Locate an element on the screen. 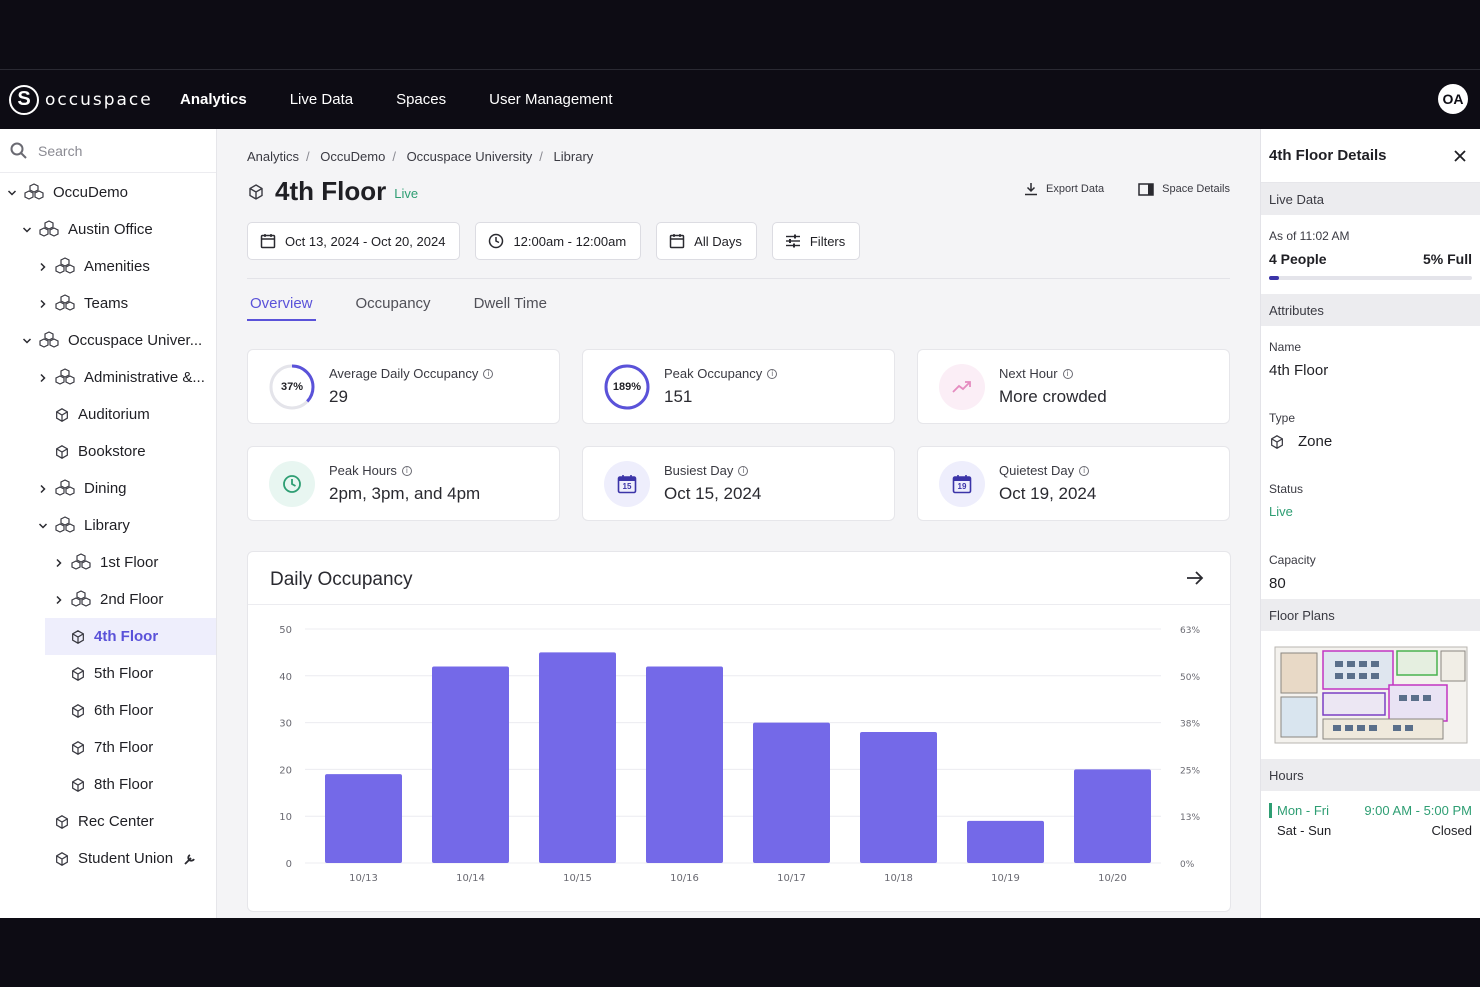  attributes-section: Attributes is located at coordinates (1370, 310).